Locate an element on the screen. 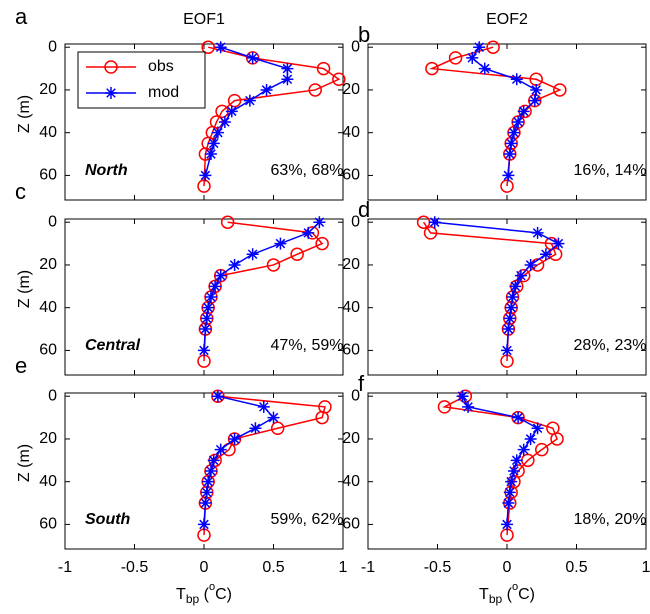  panel-label: e is located at coordinates (21, 365).